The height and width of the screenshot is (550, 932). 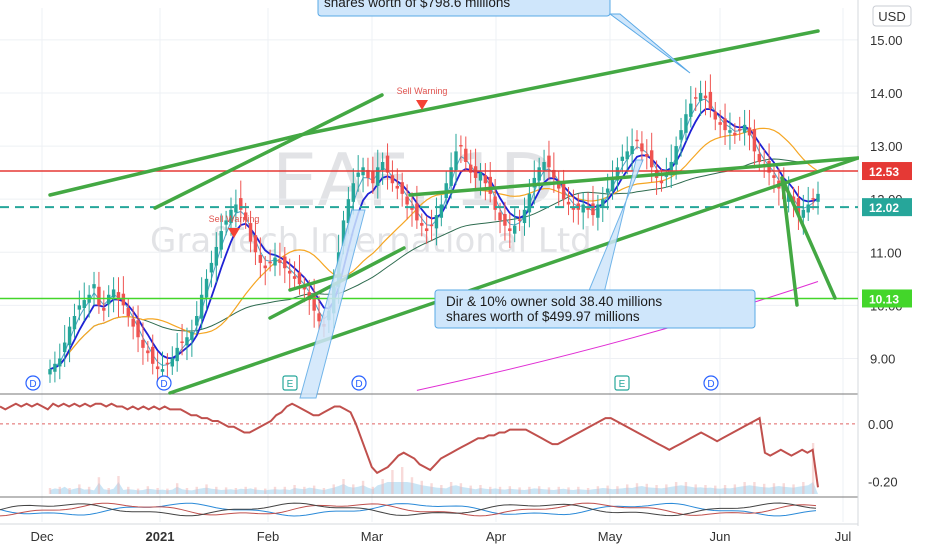 What do you see at coordinates (175, 165) in the screenshot?
I see `trendline` at bounding box center [175, 165].